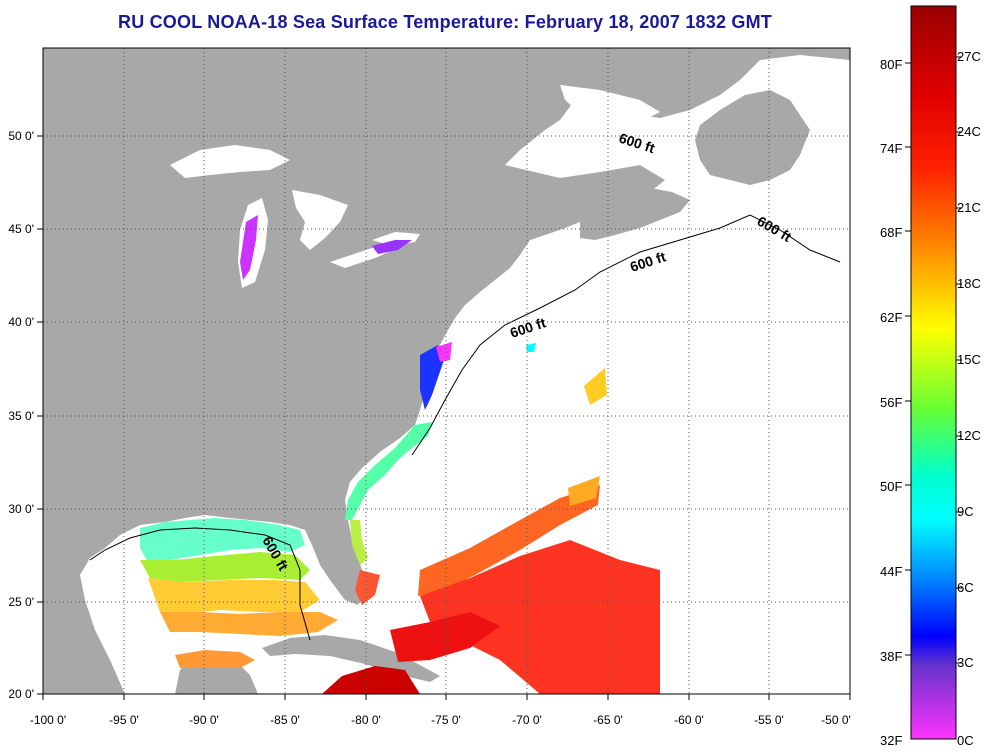  What do you see at coordinates (891, 571) in the screenshot?
I see `colorbar-f-label: 44F` at bounding box center [891, 571].